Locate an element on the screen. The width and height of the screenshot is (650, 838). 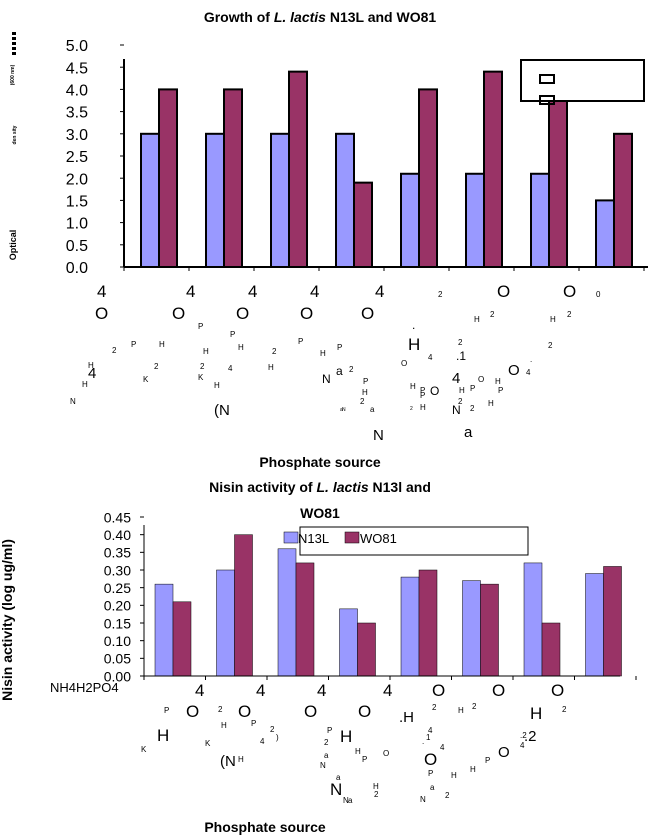
nisin-y-tick-labels: 0.000.05 0.10 0.150.20 0.25 0.300.35 0.40 0.45 is located at coordinates (124, 596).